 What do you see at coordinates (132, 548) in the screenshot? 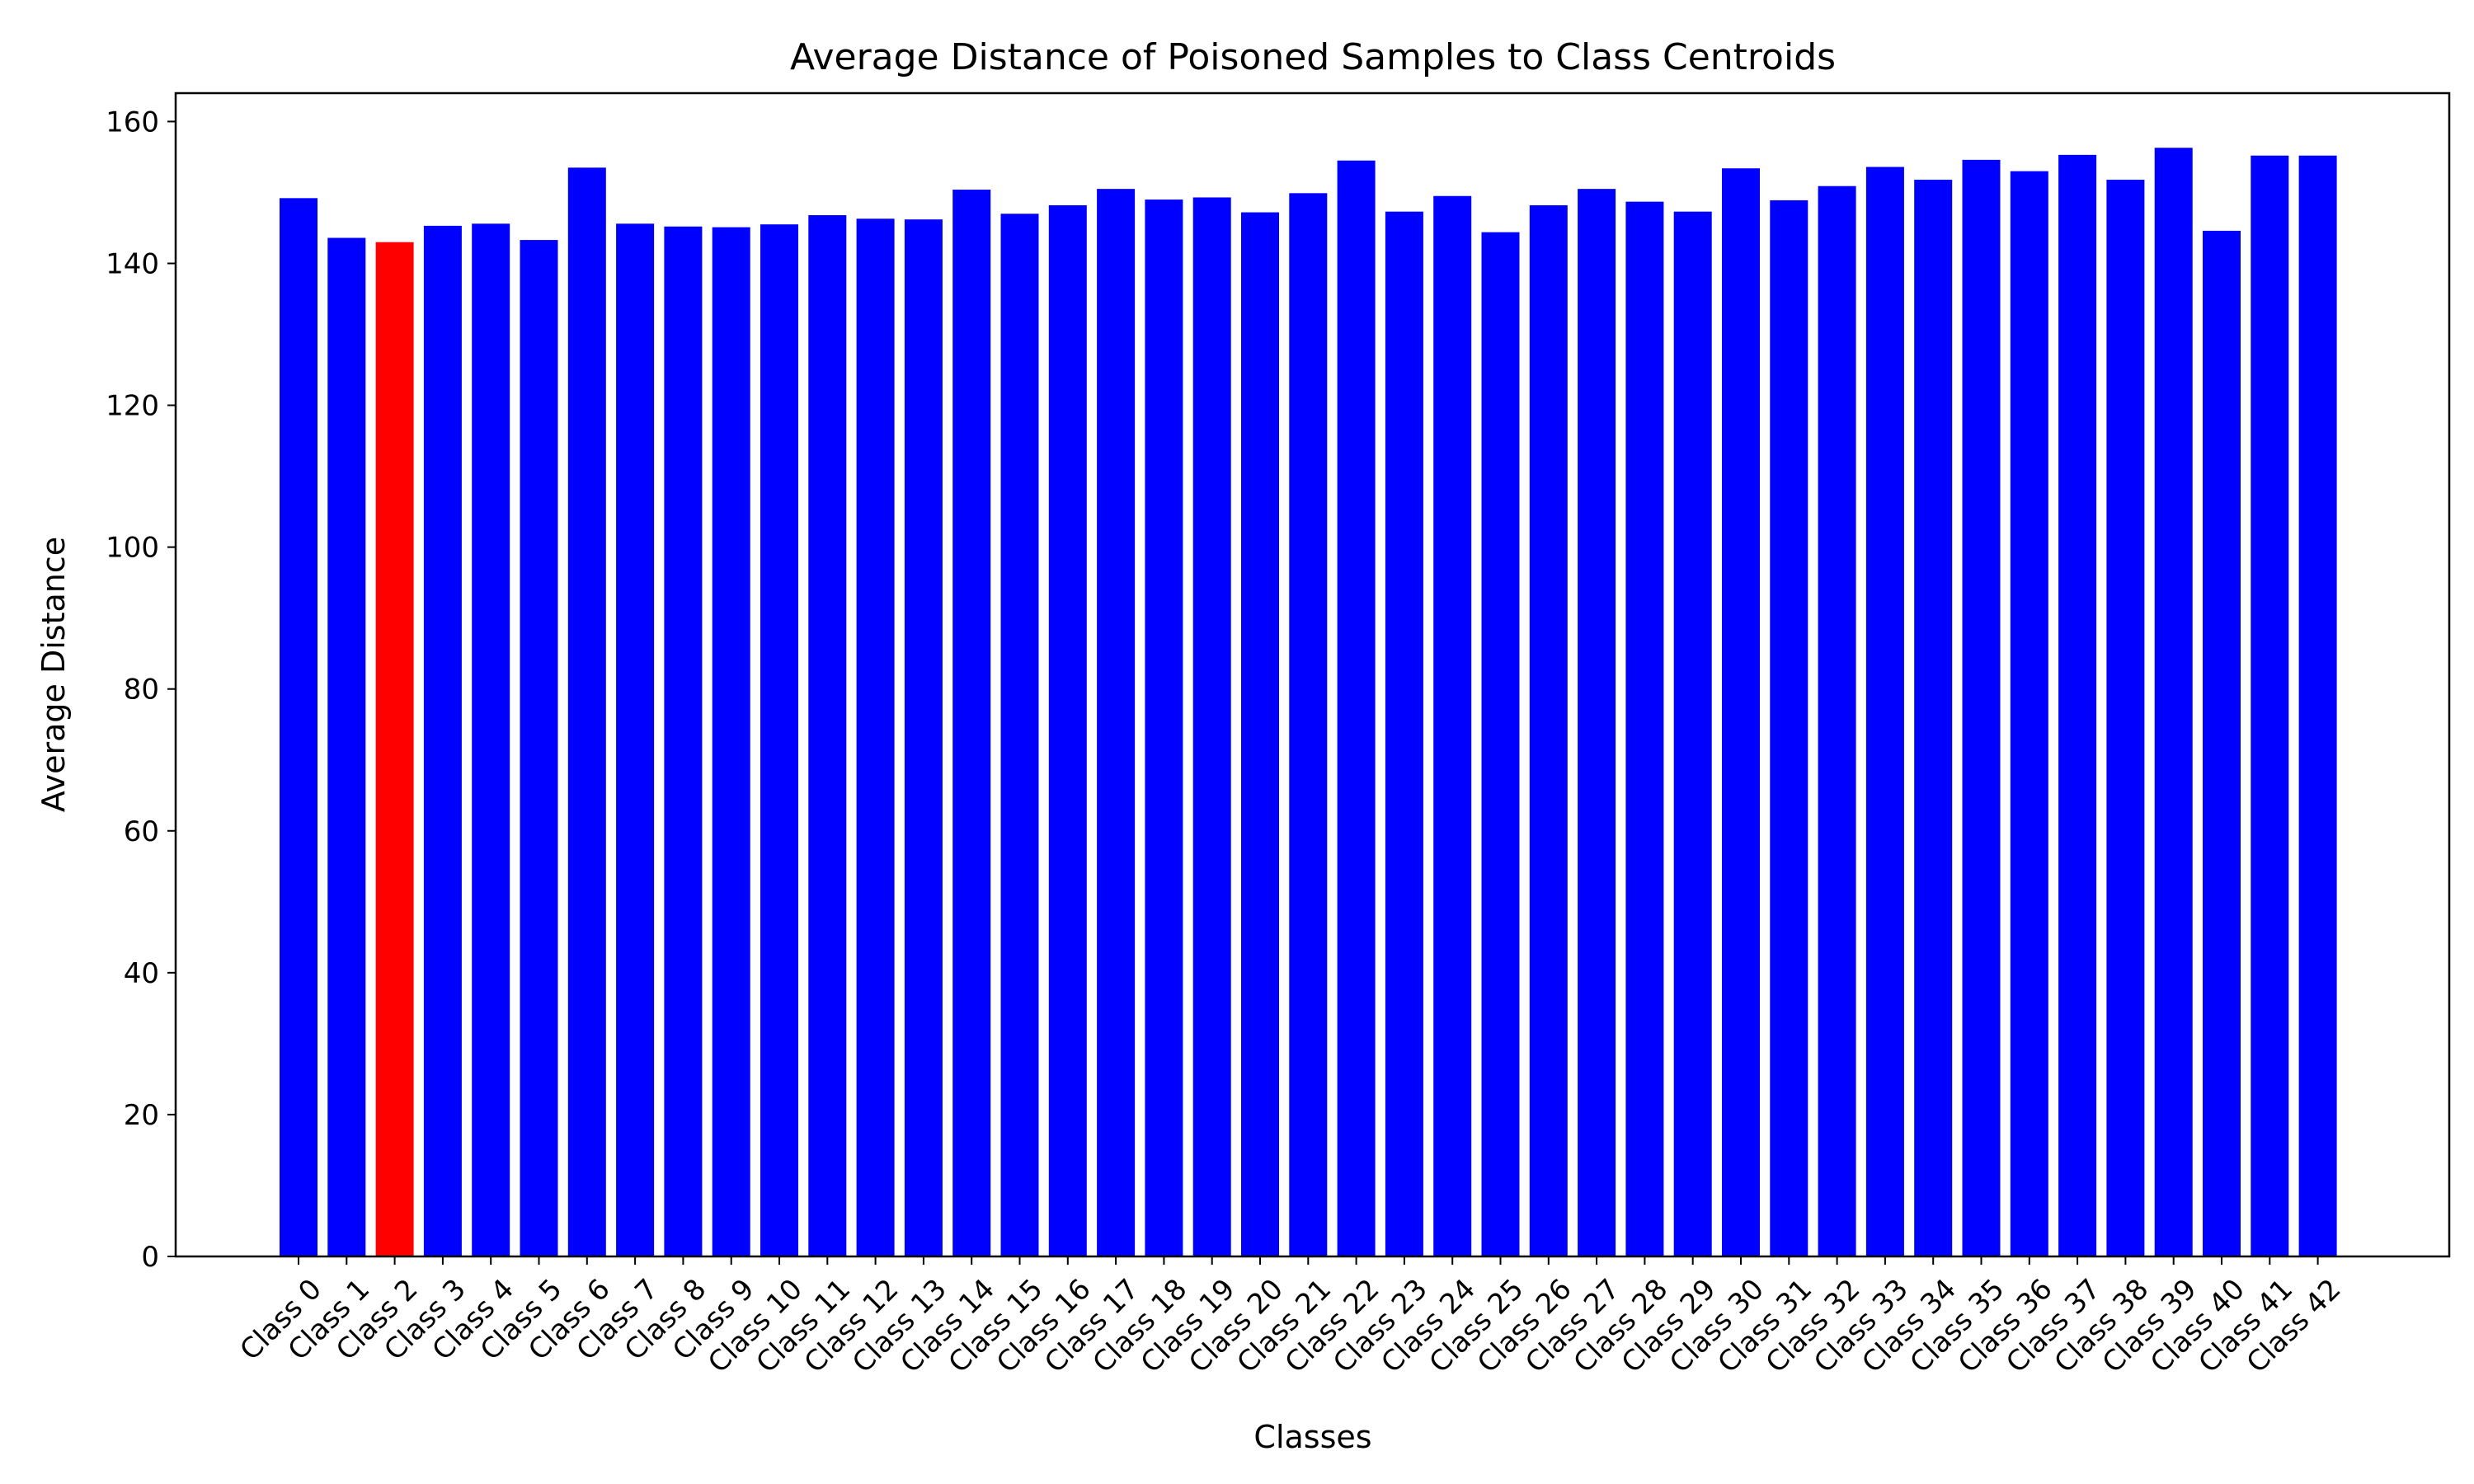
I see `y-tick-label: 100` at bounding box center [132, 548].